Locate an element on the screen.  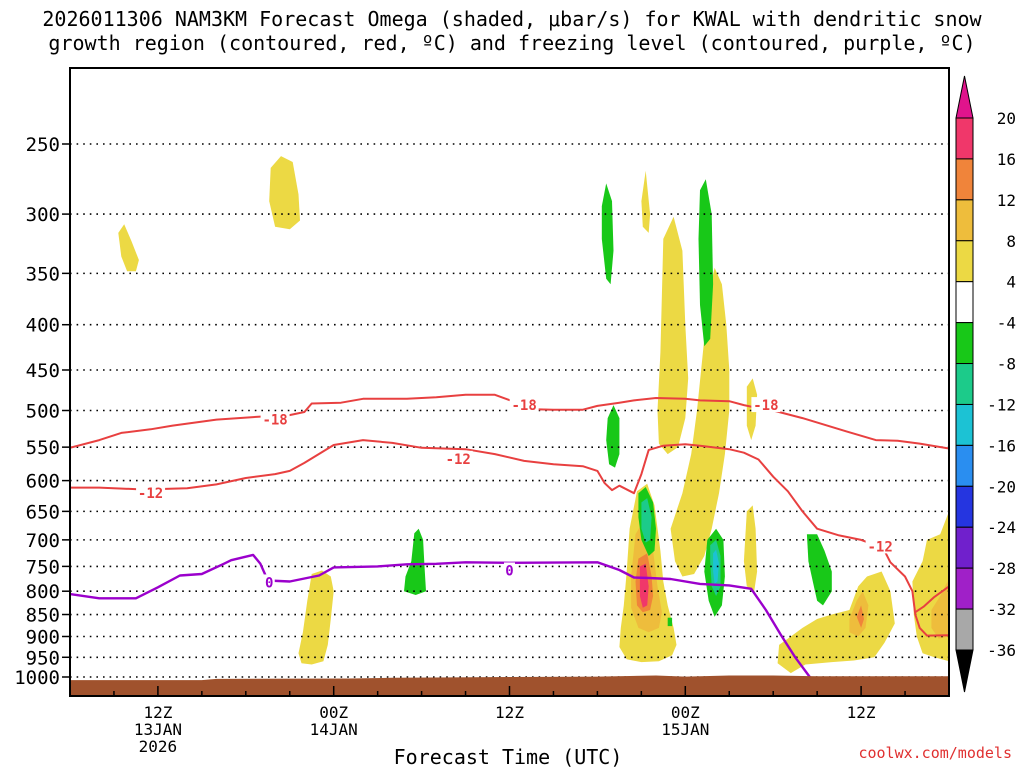
x-axis-label: Forecast Time (UTC) is located at coordinates (508, 756).